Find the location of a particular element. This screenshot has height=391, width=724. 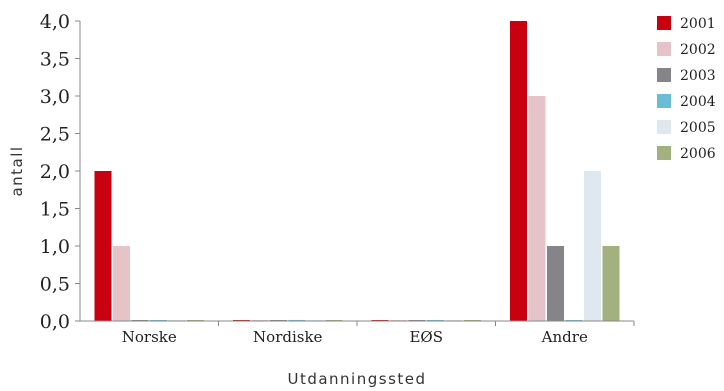

y-tick-label: 4,0 is located at coordinates (55, 22).